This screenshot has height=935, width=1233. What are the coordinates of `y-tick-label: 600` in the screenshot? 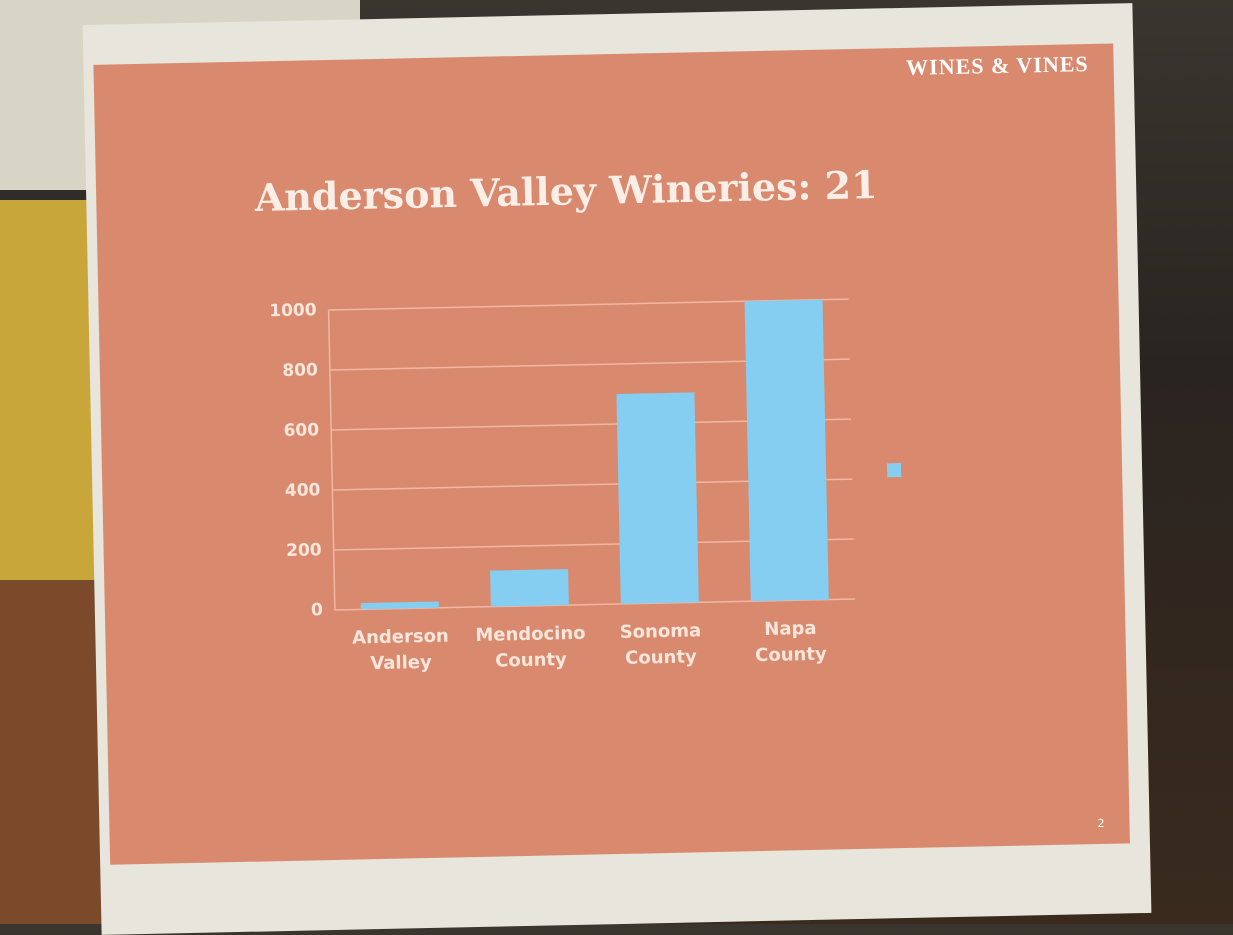 It's located at (301, 430).